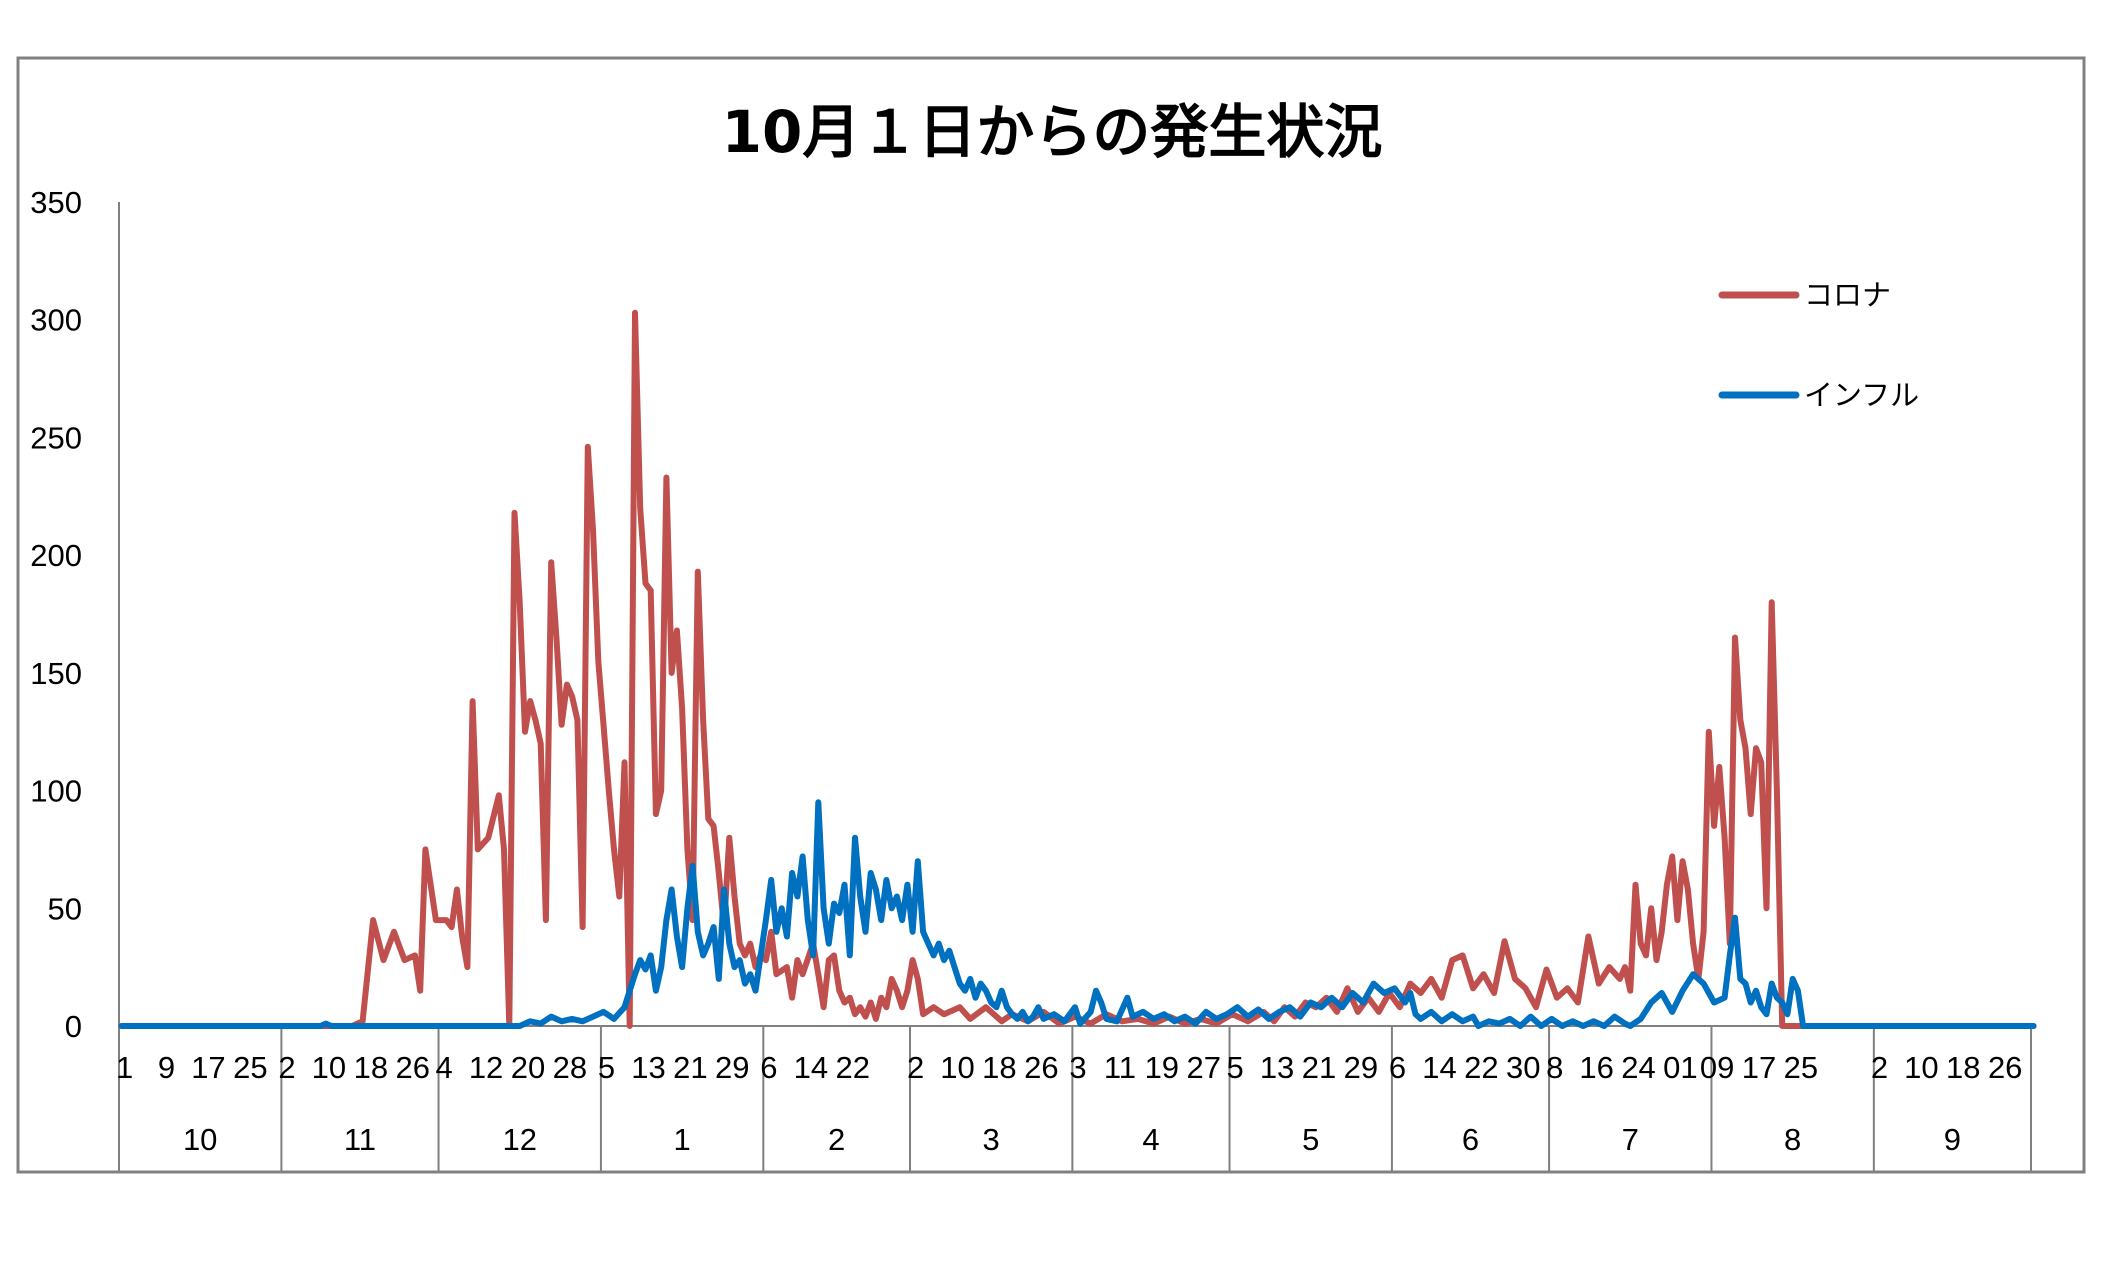 The width and height of the screenshot is (2123, 1262). Describe the element at coordinates (124, 1067) in the screenshot. I see `x-day-label: 1` at that location.